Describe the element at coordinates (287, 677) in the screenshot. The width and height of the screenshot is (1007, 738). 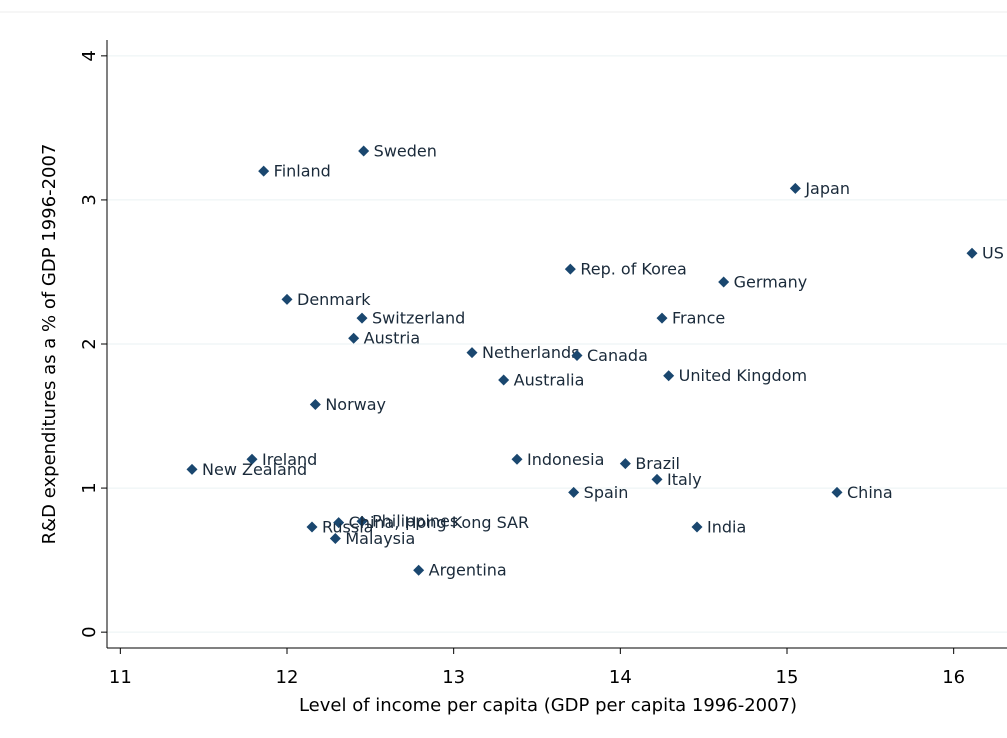
I see `x-tick-label: 12` at that location.